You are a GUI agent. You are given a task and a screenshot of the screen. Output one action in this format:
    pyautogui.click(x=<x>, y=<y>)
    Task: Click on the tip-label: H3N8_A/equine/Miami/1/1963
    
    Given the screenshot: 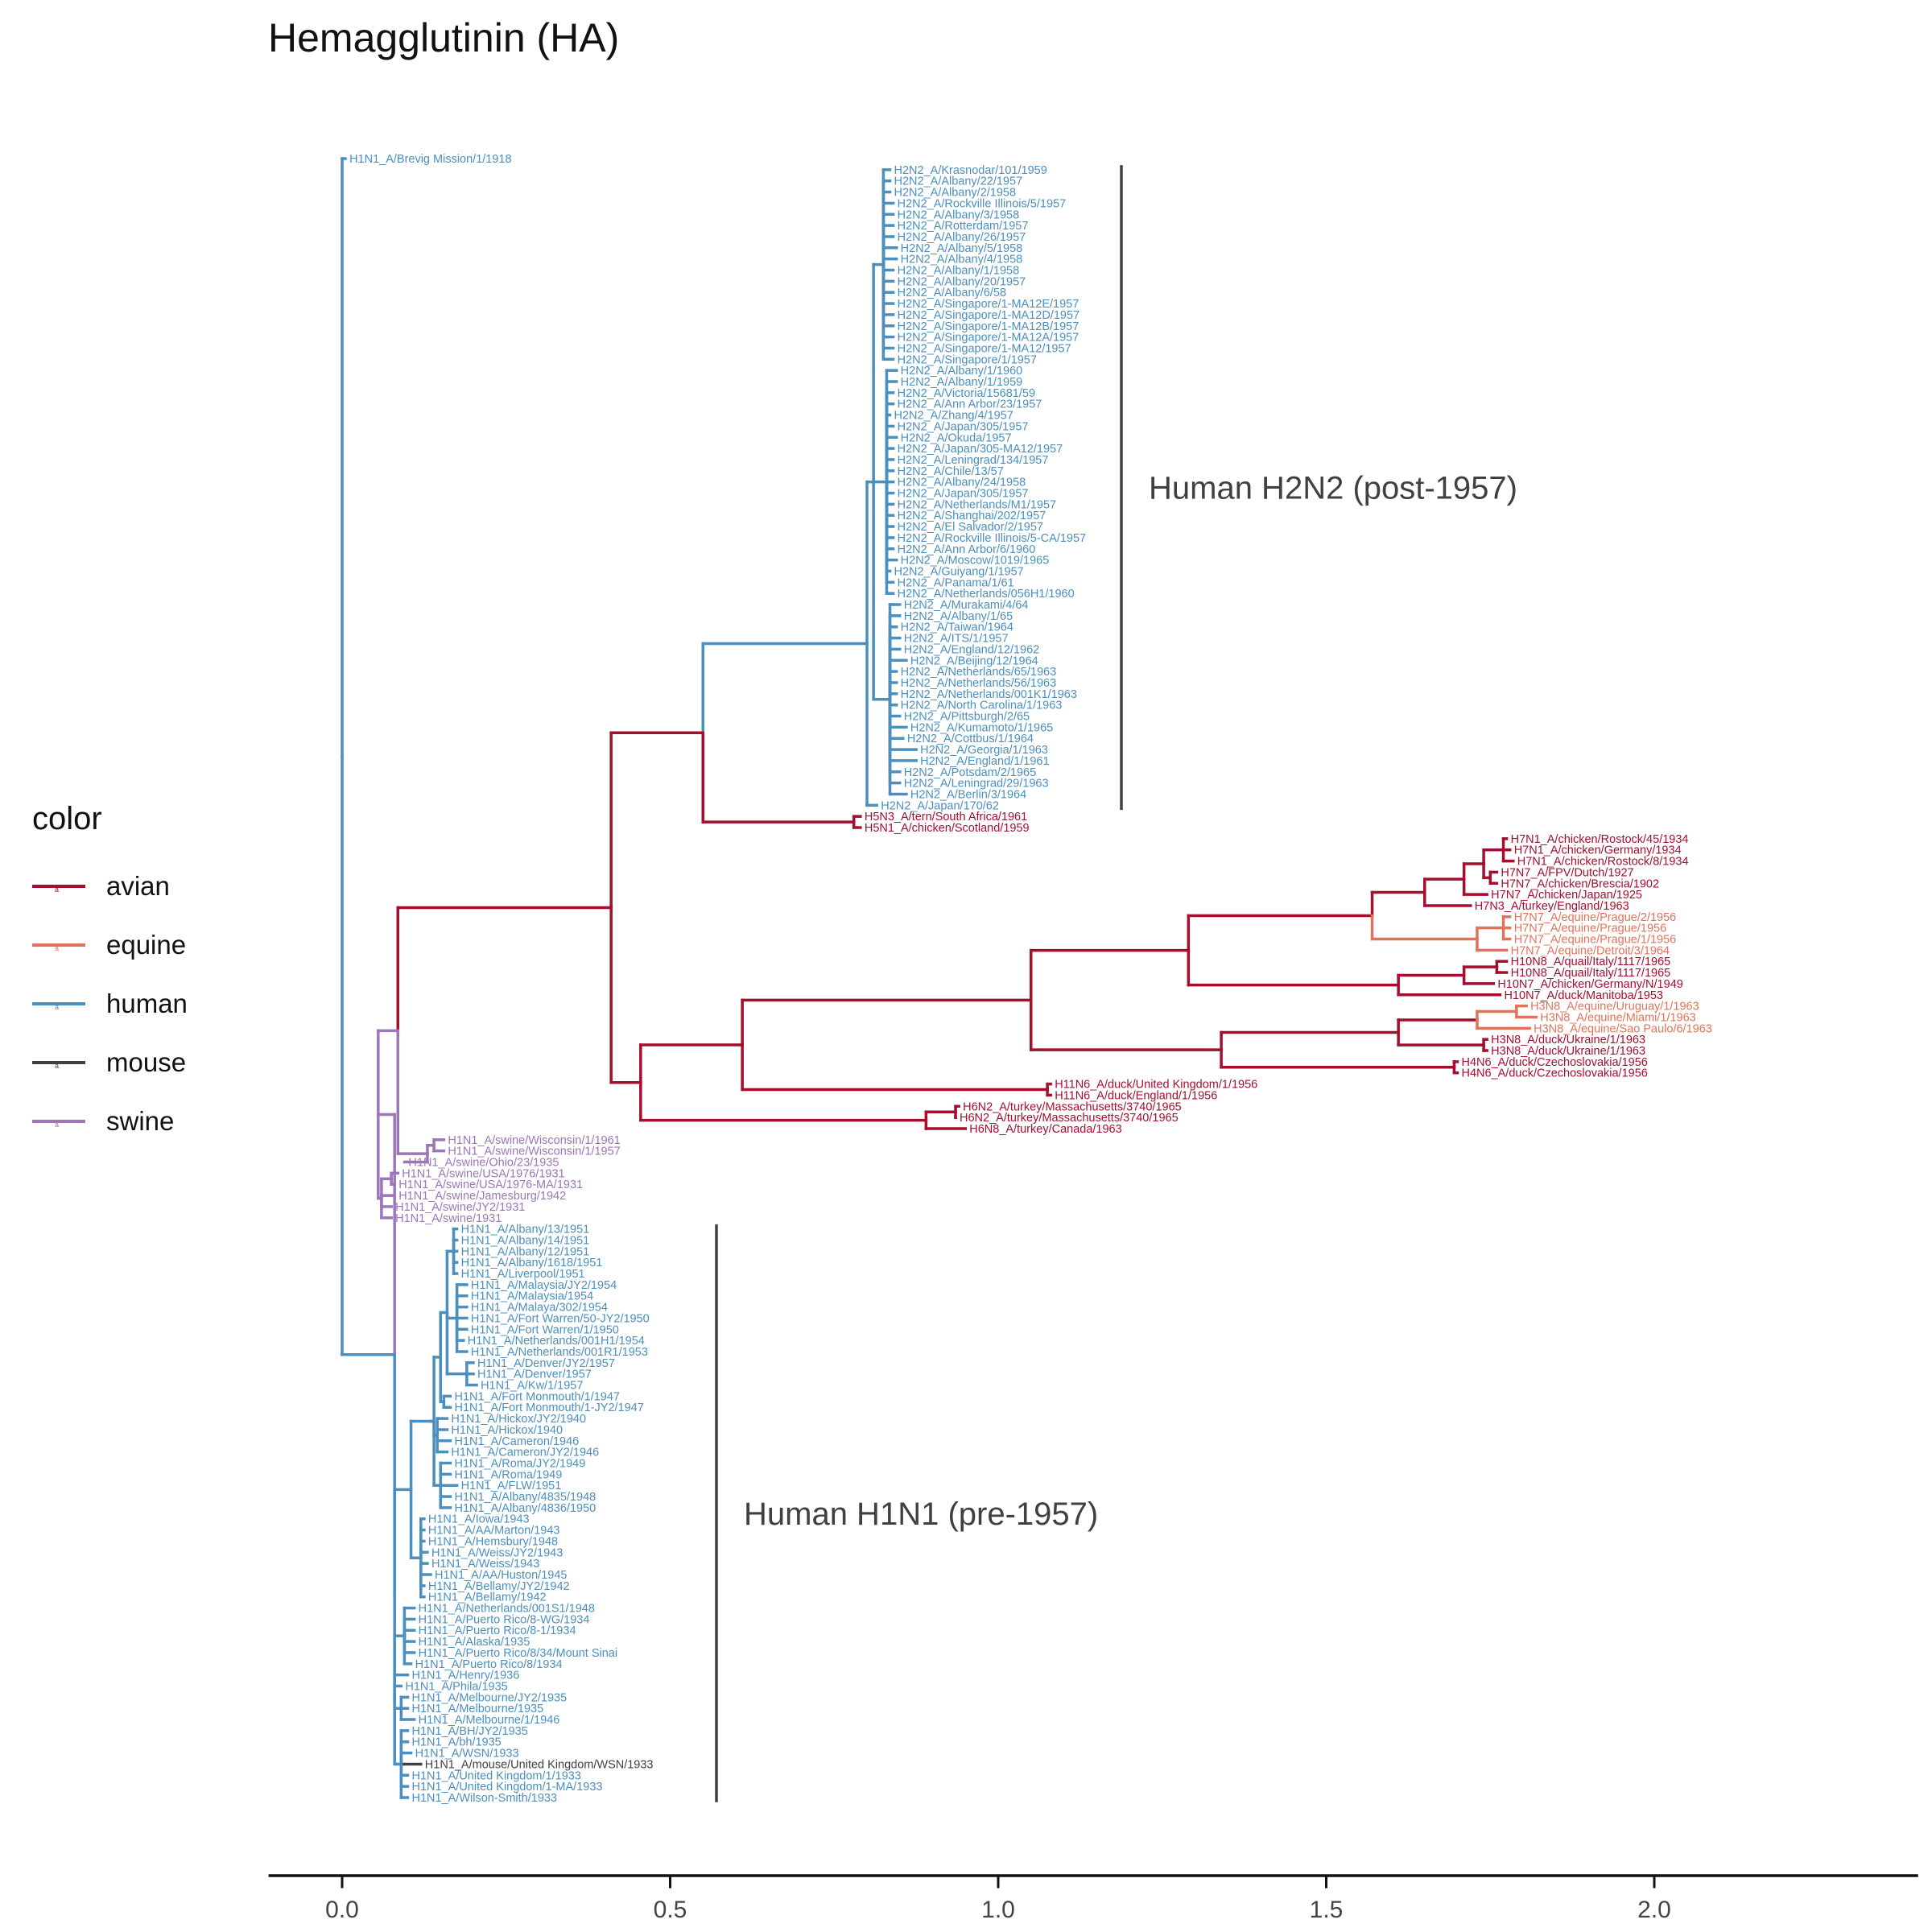 What is the action you would take?
    pyautogui.click(x=1617, y=1017)
    